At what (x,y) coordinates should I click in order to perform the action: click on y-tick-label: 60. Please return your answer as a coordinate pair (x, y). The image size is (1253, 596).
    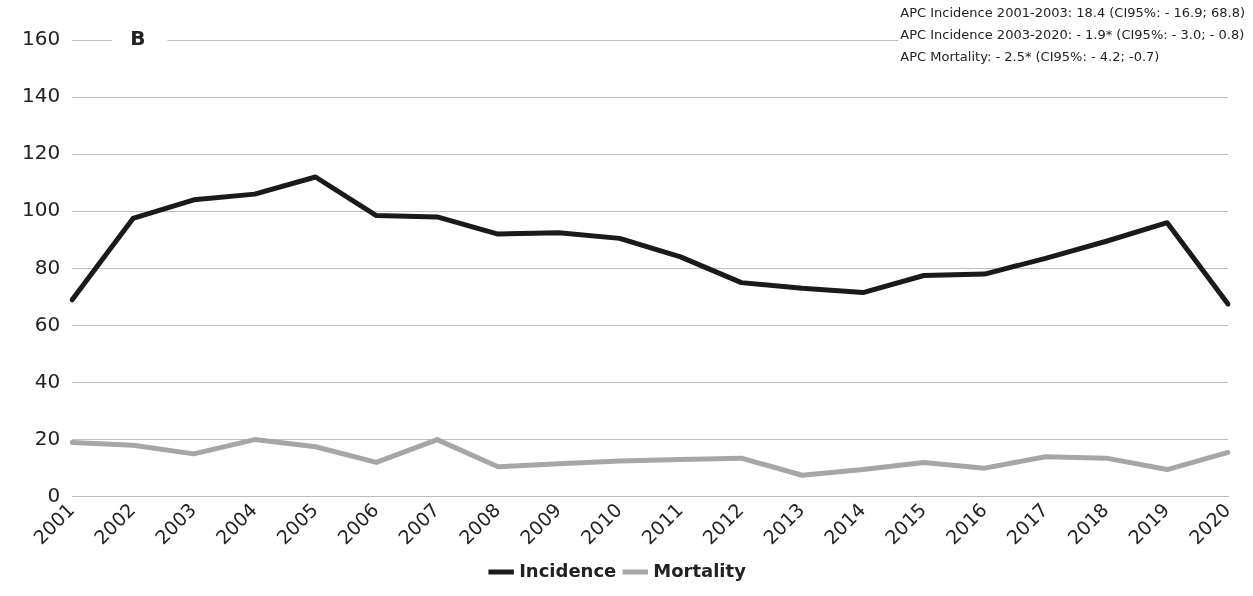
    Looking at the image, I should click on (47, 323).